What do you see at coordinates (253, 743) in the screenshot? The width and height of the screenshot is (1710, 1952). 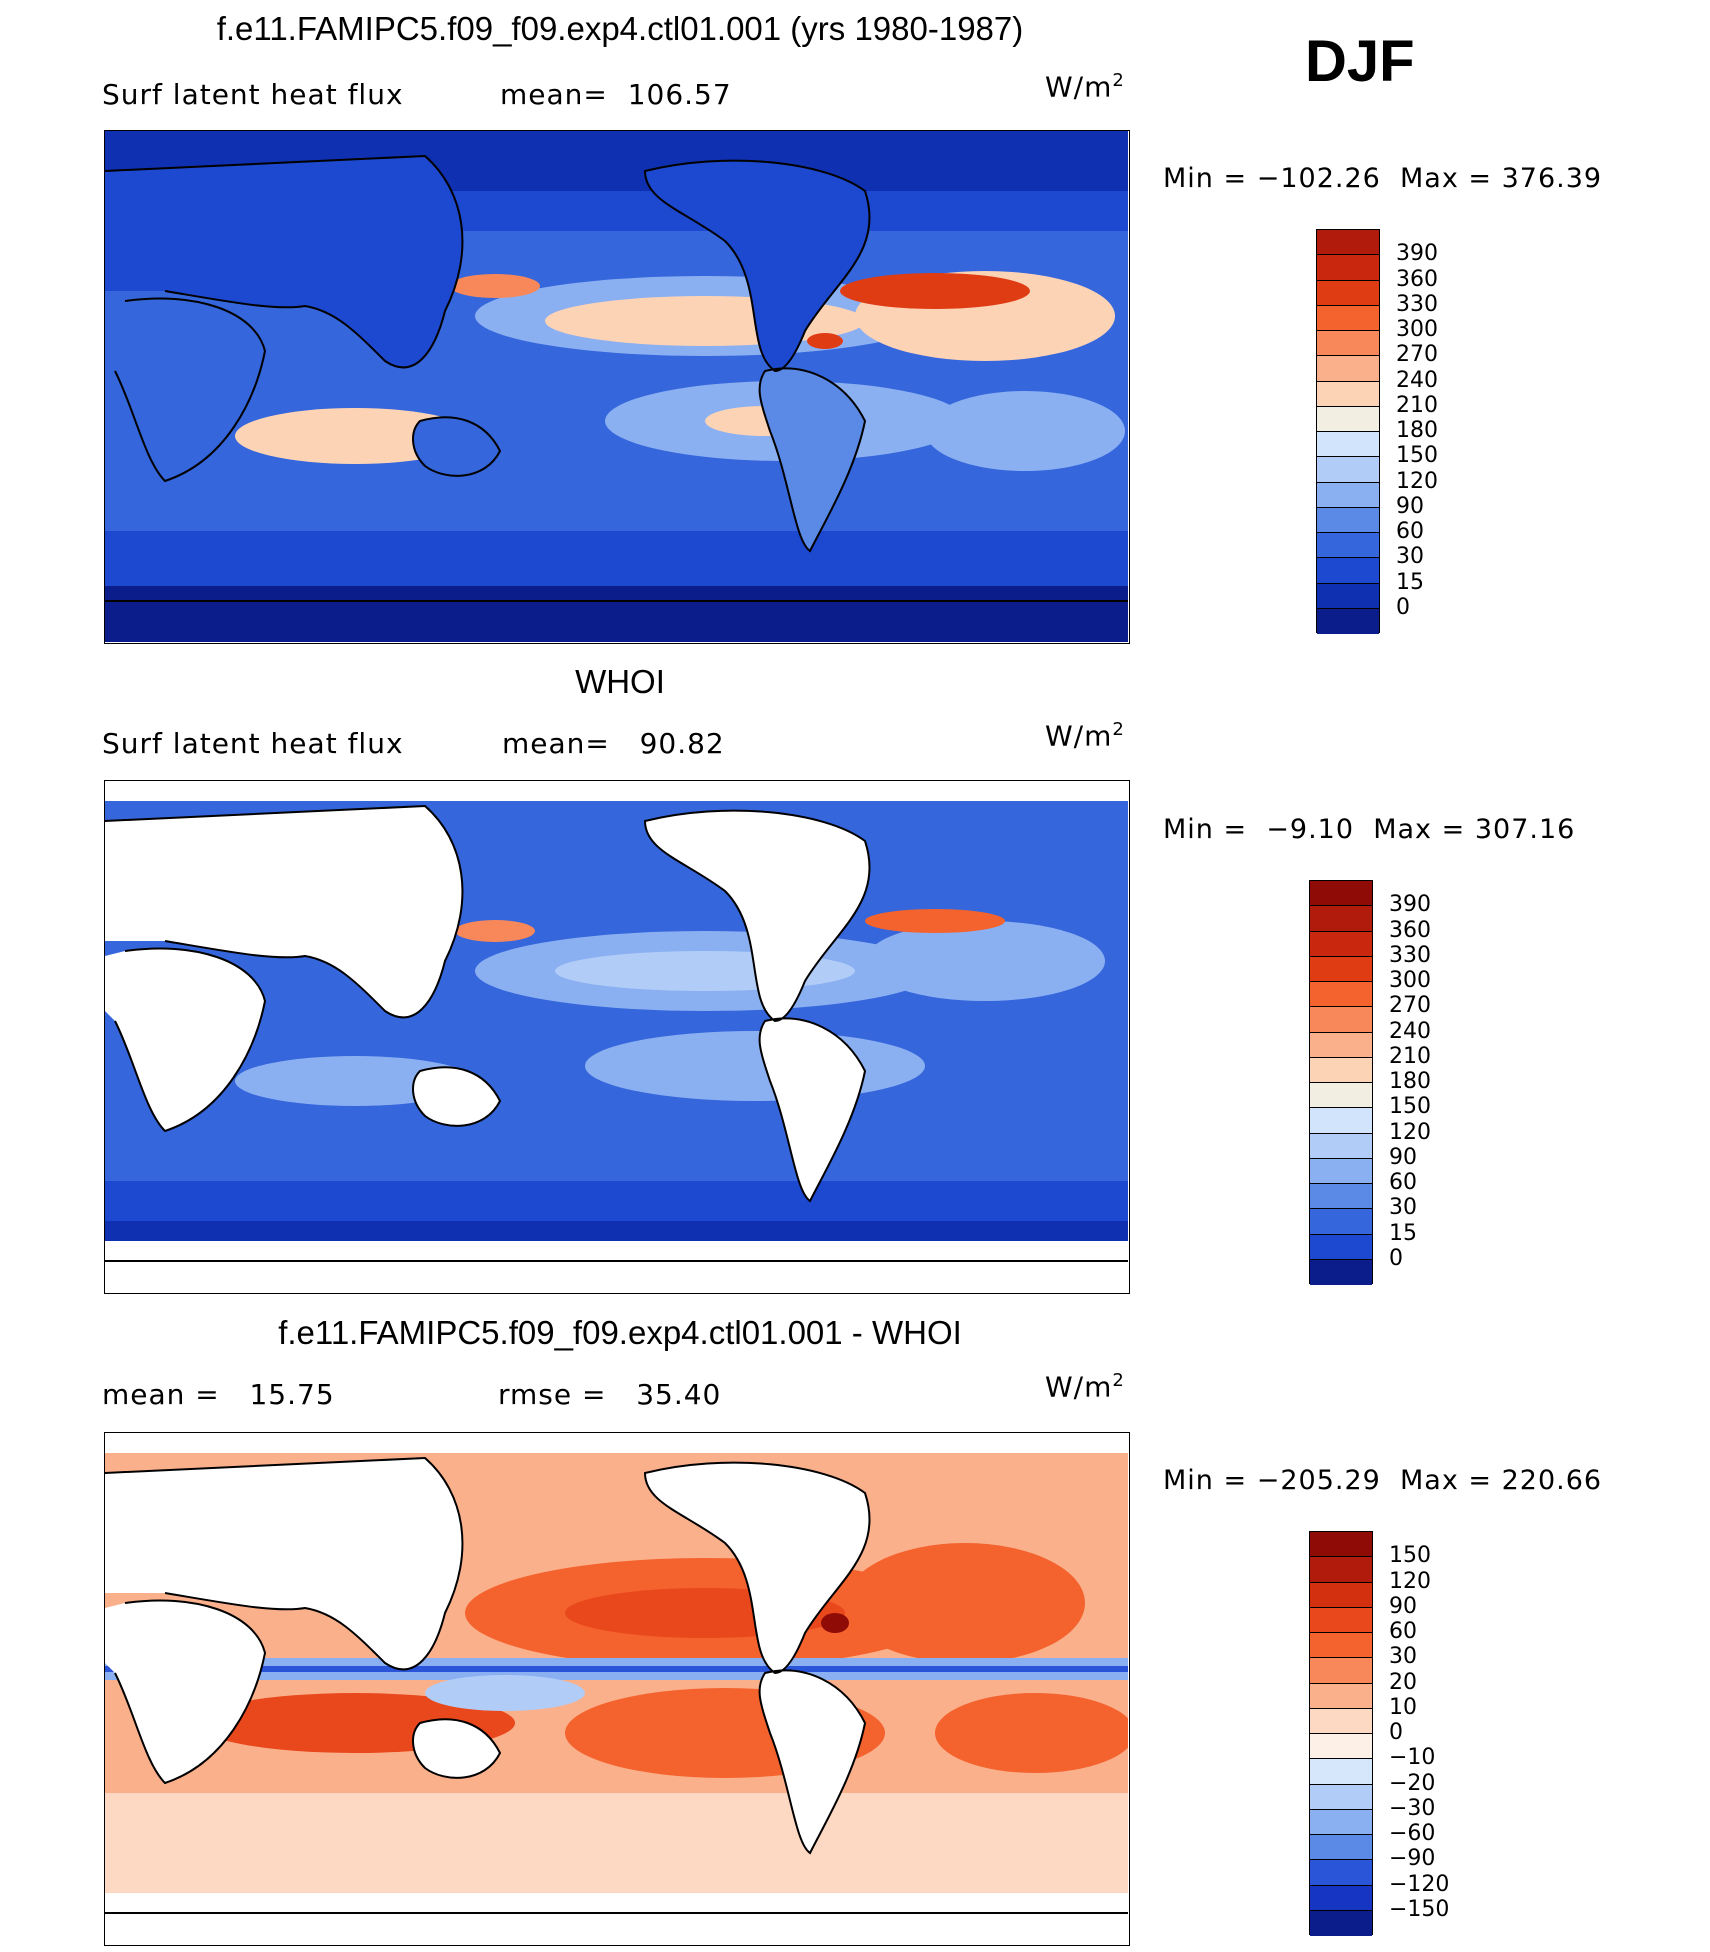 I see `panel2-variable-label: Surf latent heat flux` at bounding box center [253, 743].